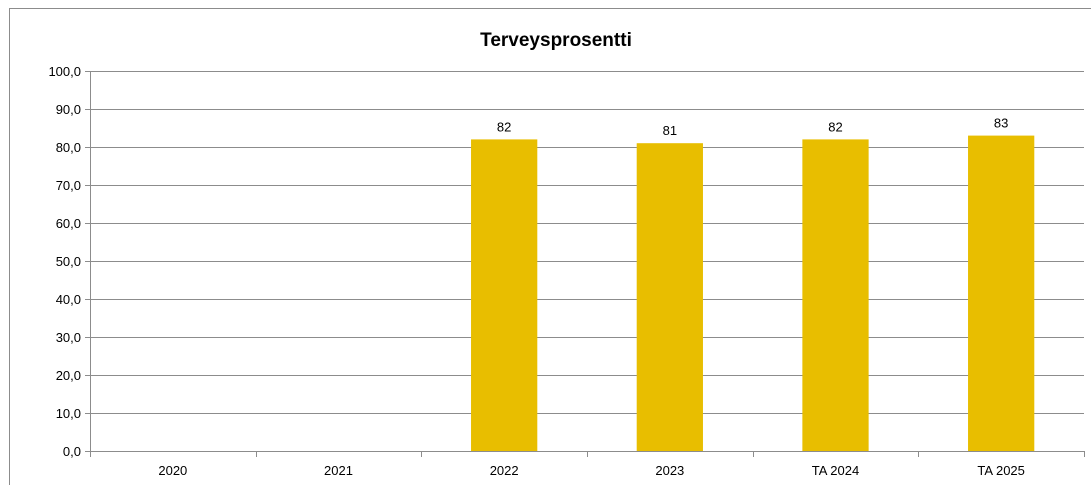 The height and width of the screenshot is (485, 1091). What do you see at coordinates (68, 299) in the screenshot?
I see `y-tick-label: 40,0` at bounding box center [68, 299].